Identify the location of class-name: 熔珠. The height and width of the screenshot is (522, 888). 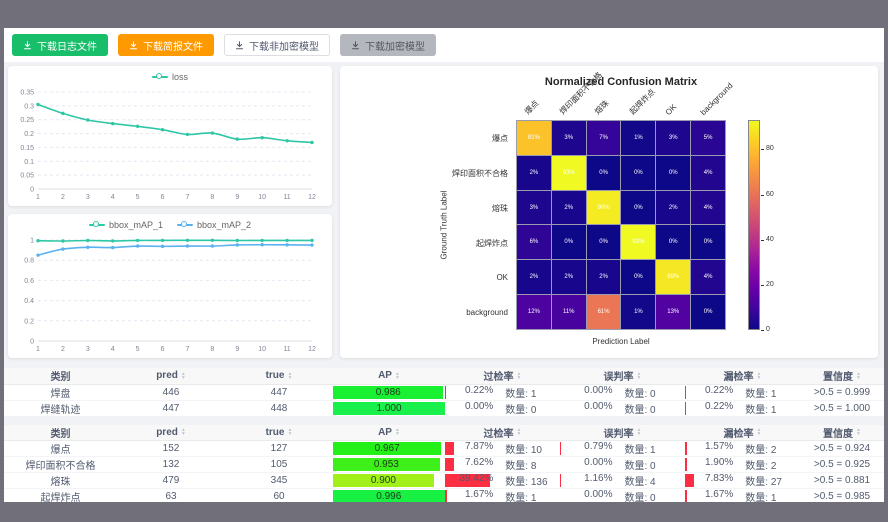
(60, 480).